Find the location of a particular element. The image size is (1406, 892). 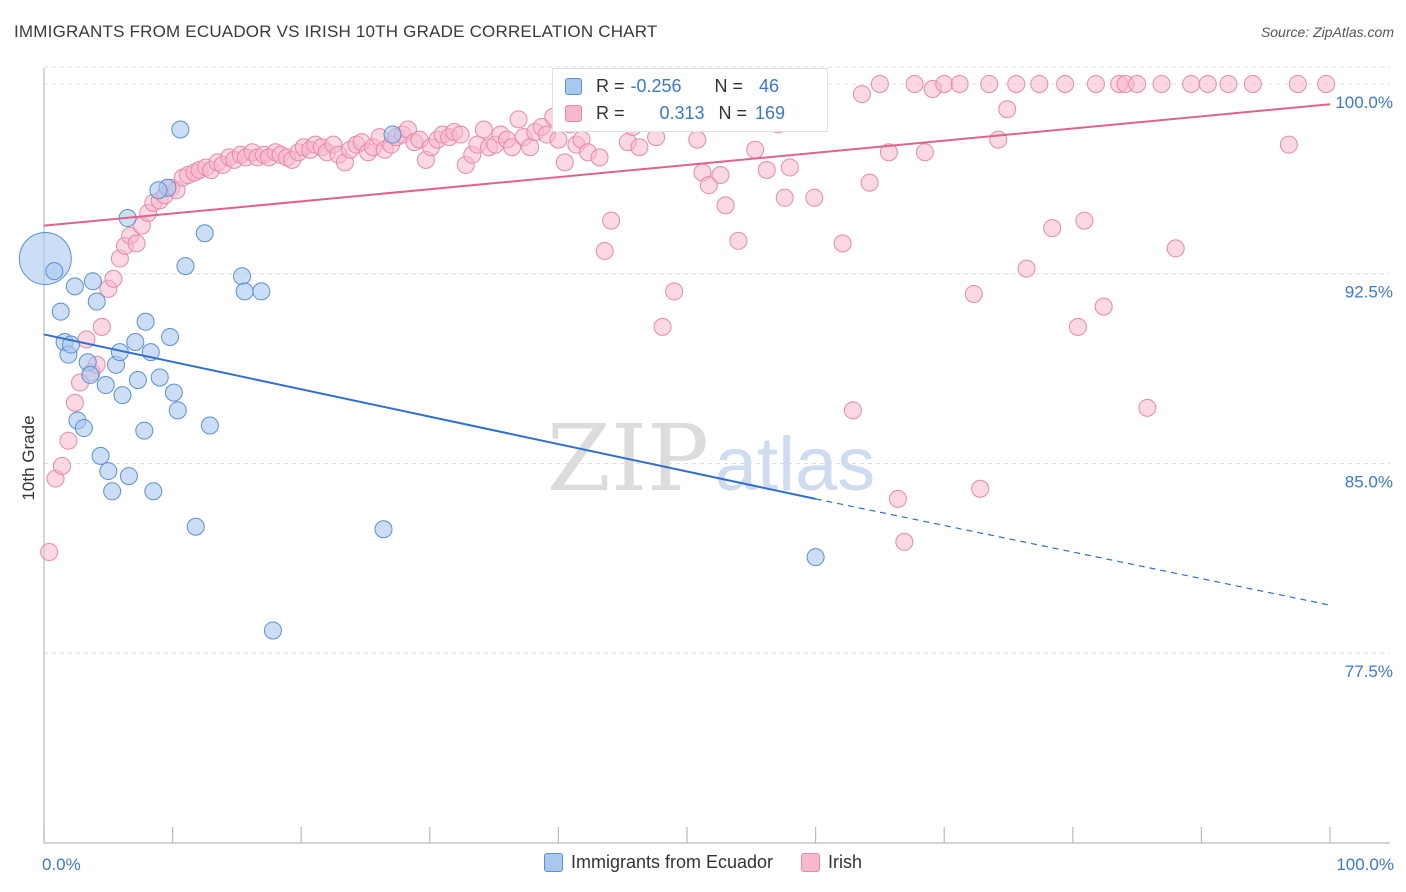

legend-row-irish: R = 0.313 N = 169 is located at coordinates (675, 113).